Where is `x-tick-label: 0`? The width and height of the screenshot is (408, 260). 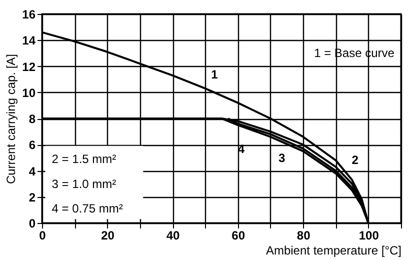 x-tick-label: 0 is located at coordinates (42, 235).